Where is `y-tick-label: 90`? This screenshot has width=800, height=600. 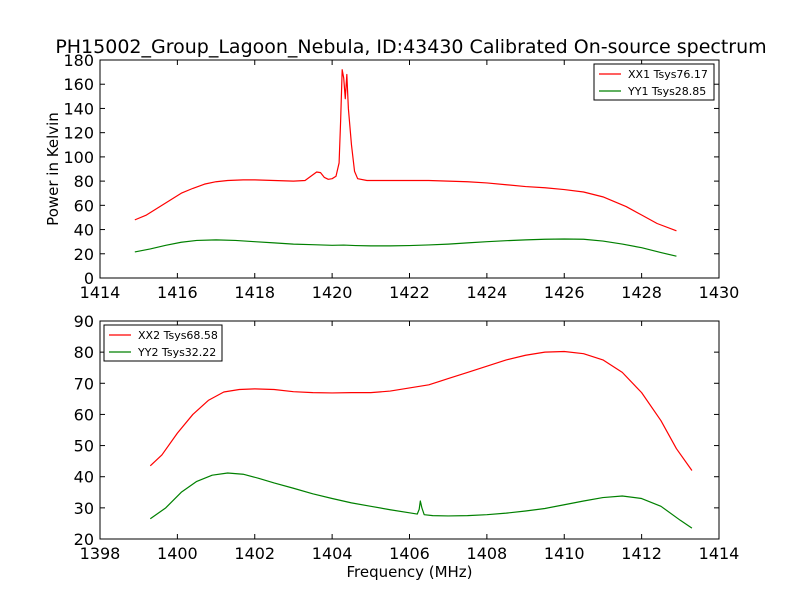
y-tick-label: 90 is located at coordinates (84, 321).